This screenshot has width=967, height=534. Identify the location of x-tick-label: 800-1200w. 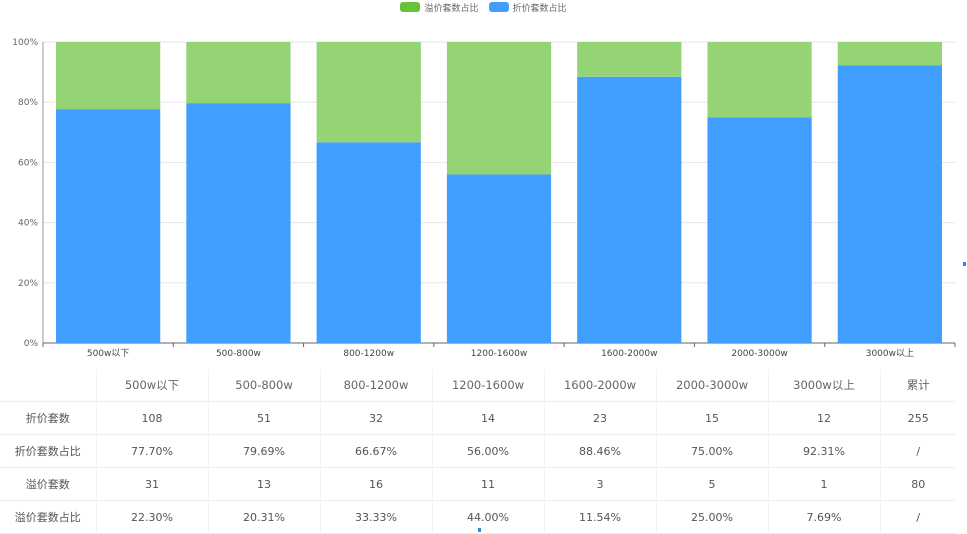
(368, 354).